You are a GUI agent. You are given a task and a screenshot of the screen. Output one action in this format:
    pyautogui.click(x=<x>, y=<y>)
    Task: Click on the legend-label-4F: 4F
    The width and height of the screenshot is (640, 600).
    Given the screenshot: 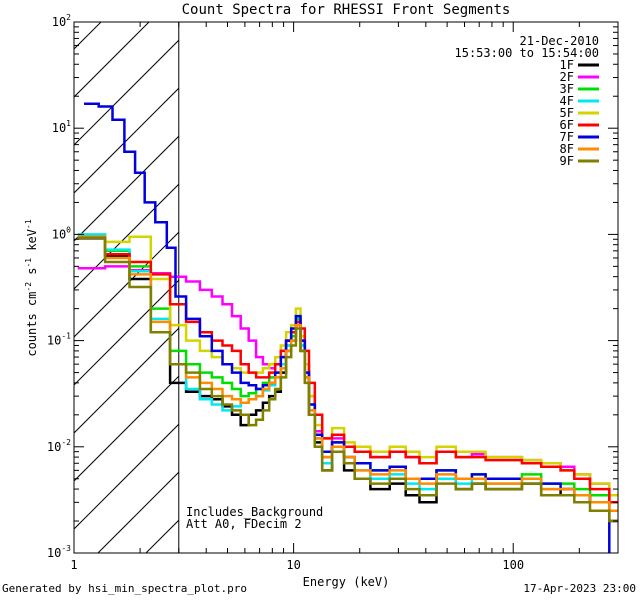 What is the action you would take?
    pyautogui.click(x=567, y=101)
    